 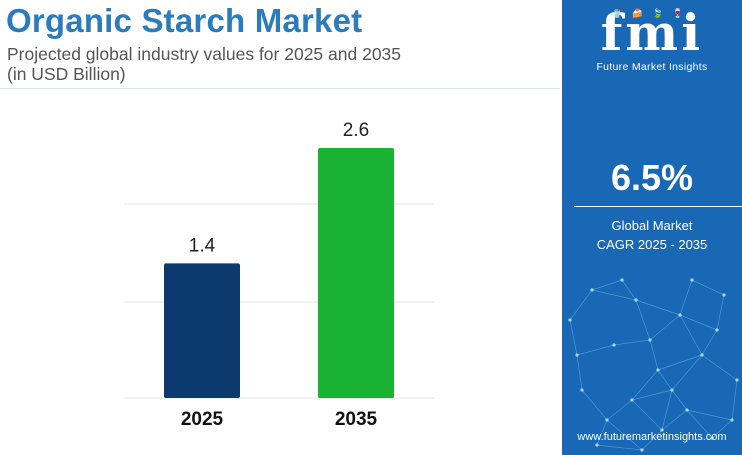 I want to click on network-background-graphic, so click(x=653, y=365).